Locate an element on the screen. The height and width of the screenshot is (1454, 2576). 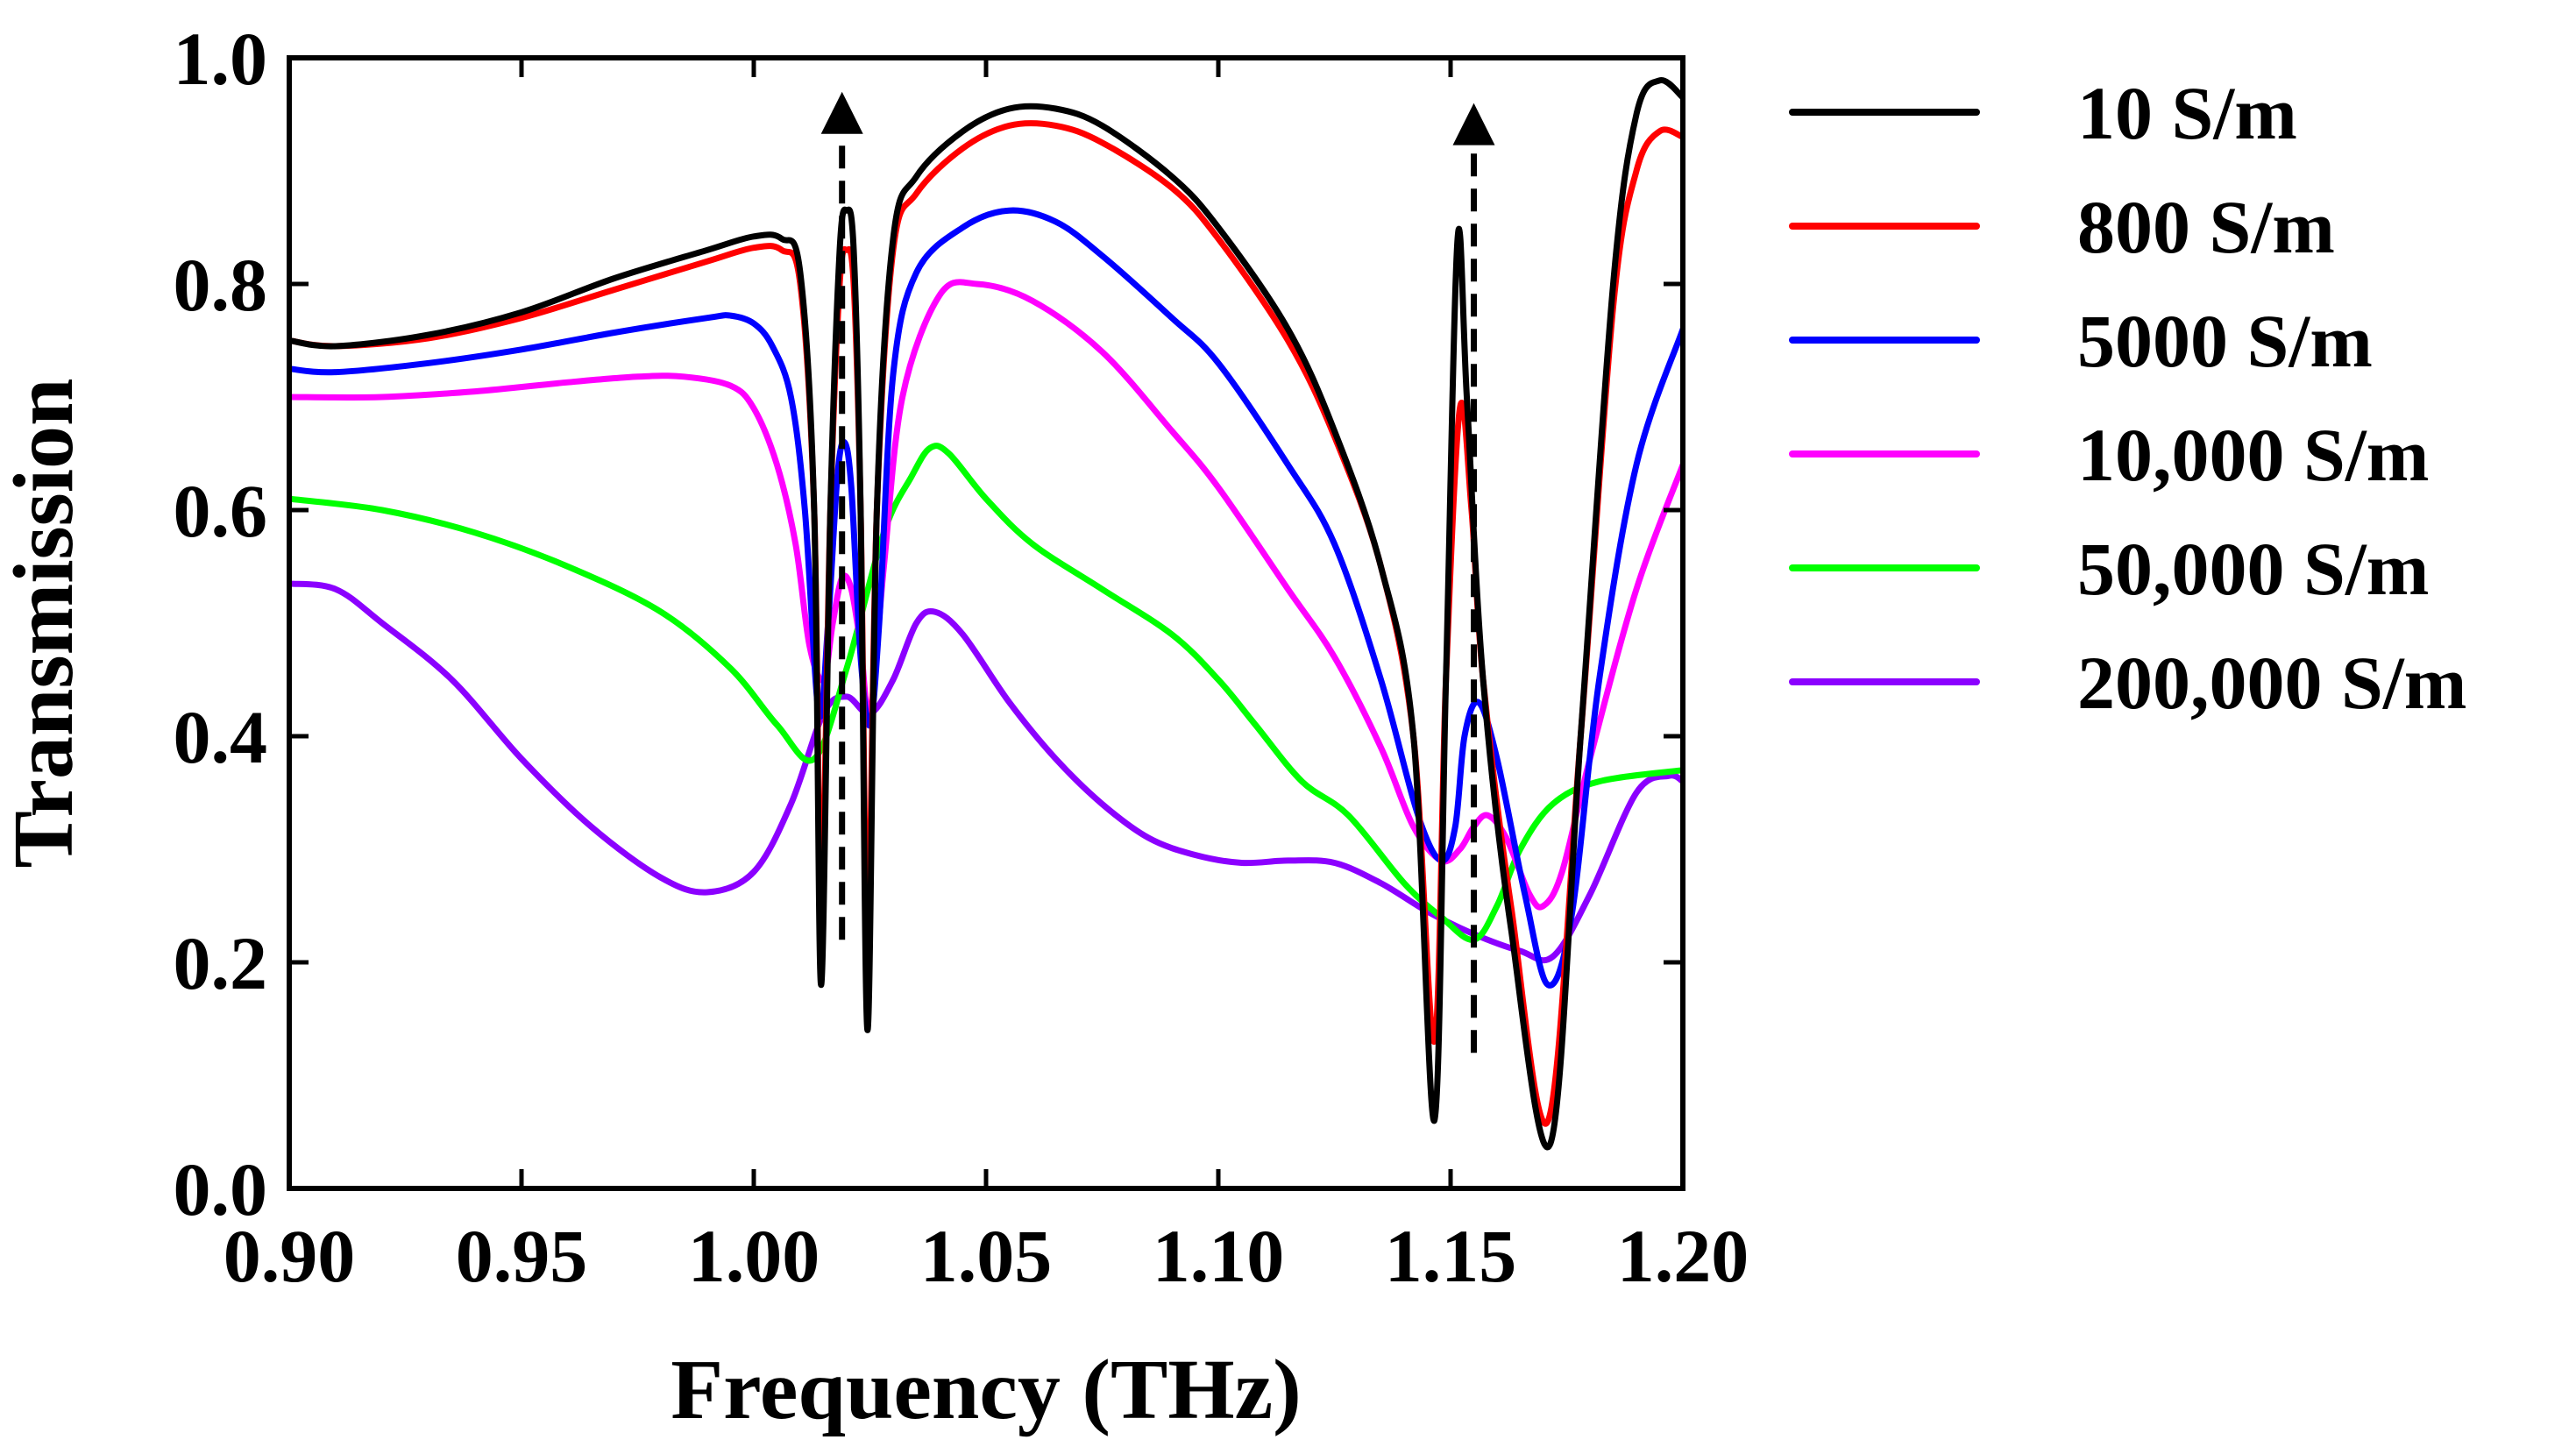
y-tick-label-5: 0.8 is located at coordinates (221, 285).